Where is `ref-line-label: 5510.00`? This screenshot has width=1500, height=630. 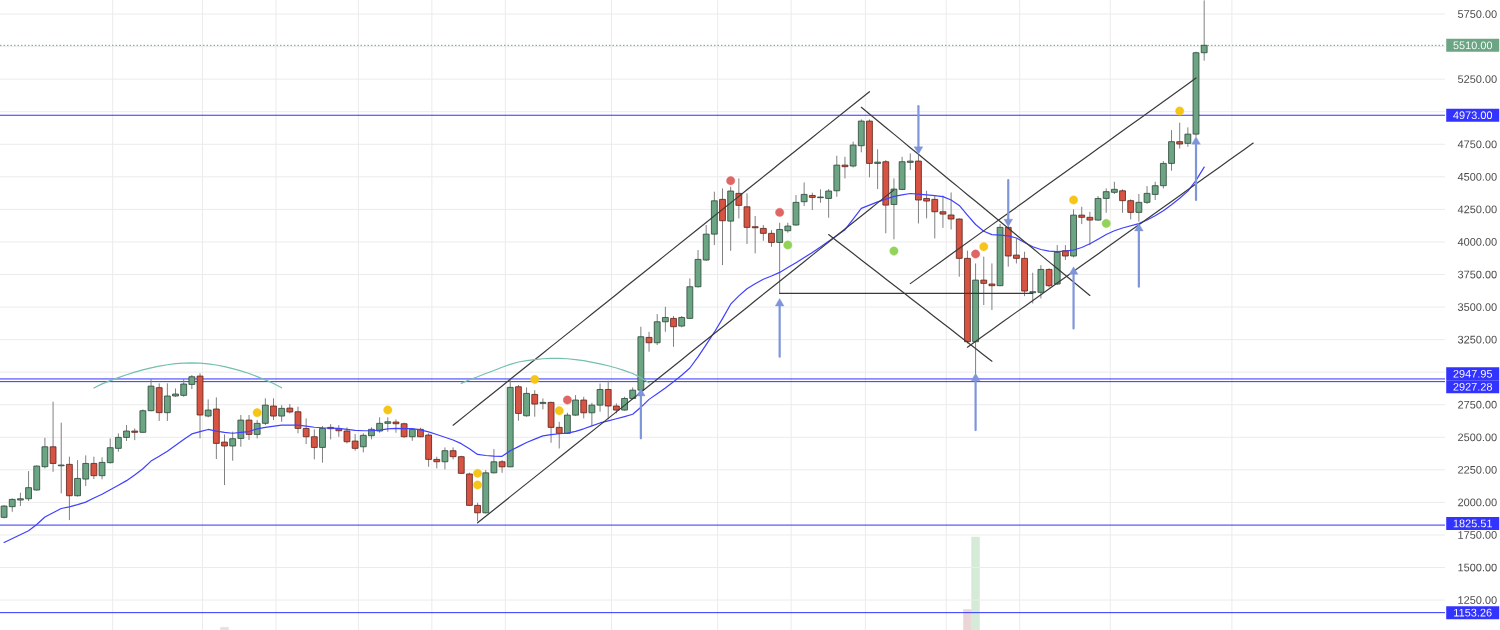 ref-line-label: 5510.00 is located at coordinates (1473, 45).